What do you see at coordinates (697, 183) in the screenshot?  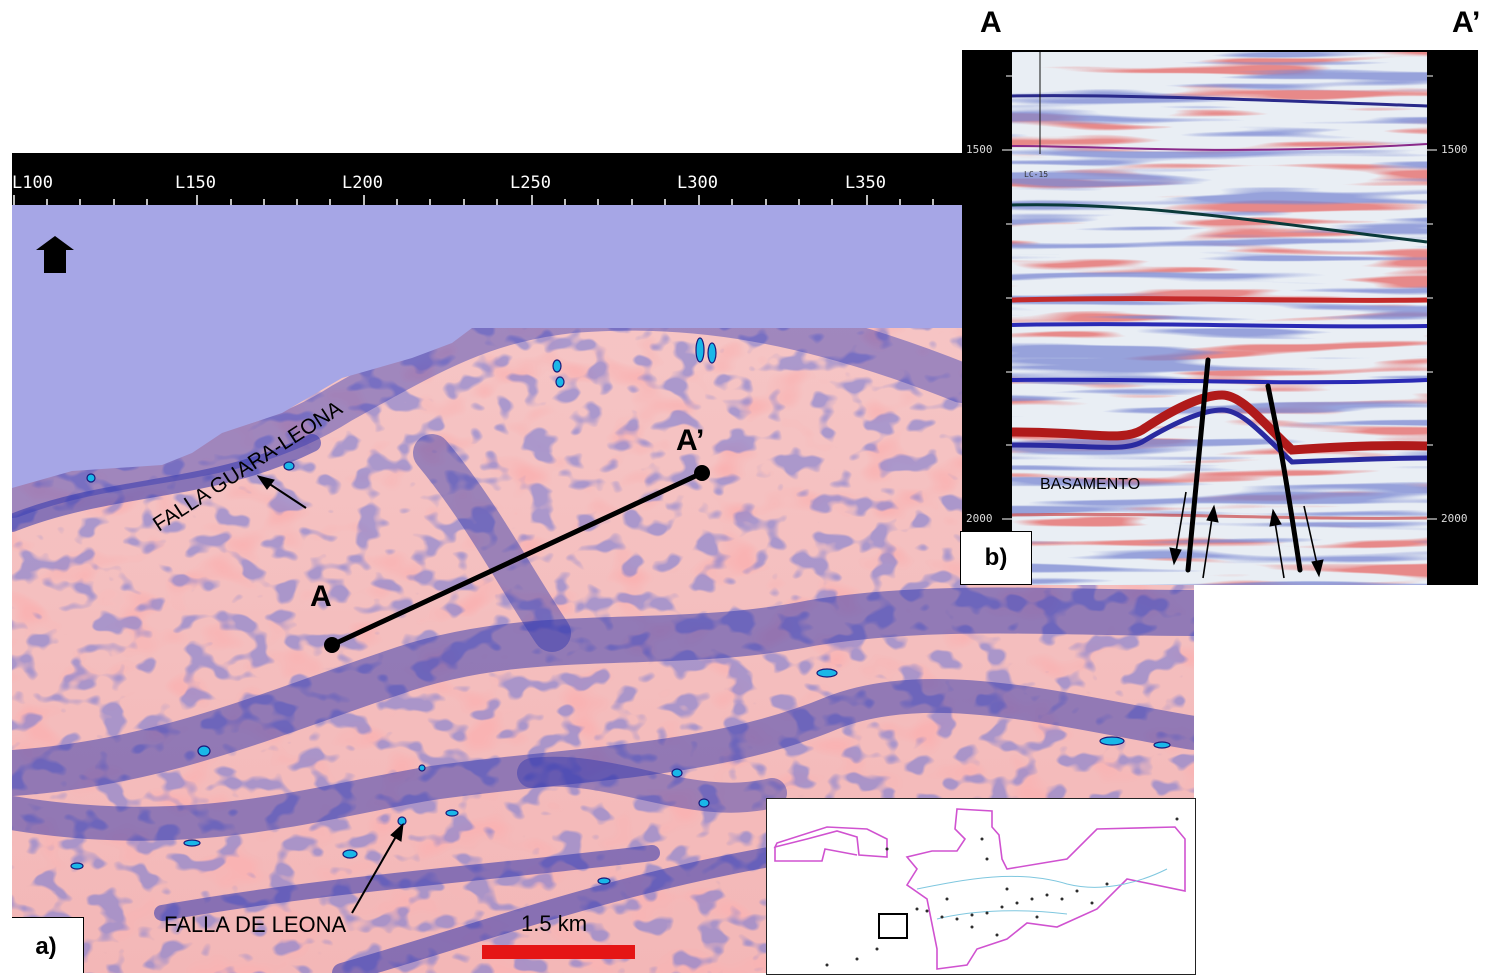 I see `ruler-label-l300: L300` at bounding box center [697, 183].